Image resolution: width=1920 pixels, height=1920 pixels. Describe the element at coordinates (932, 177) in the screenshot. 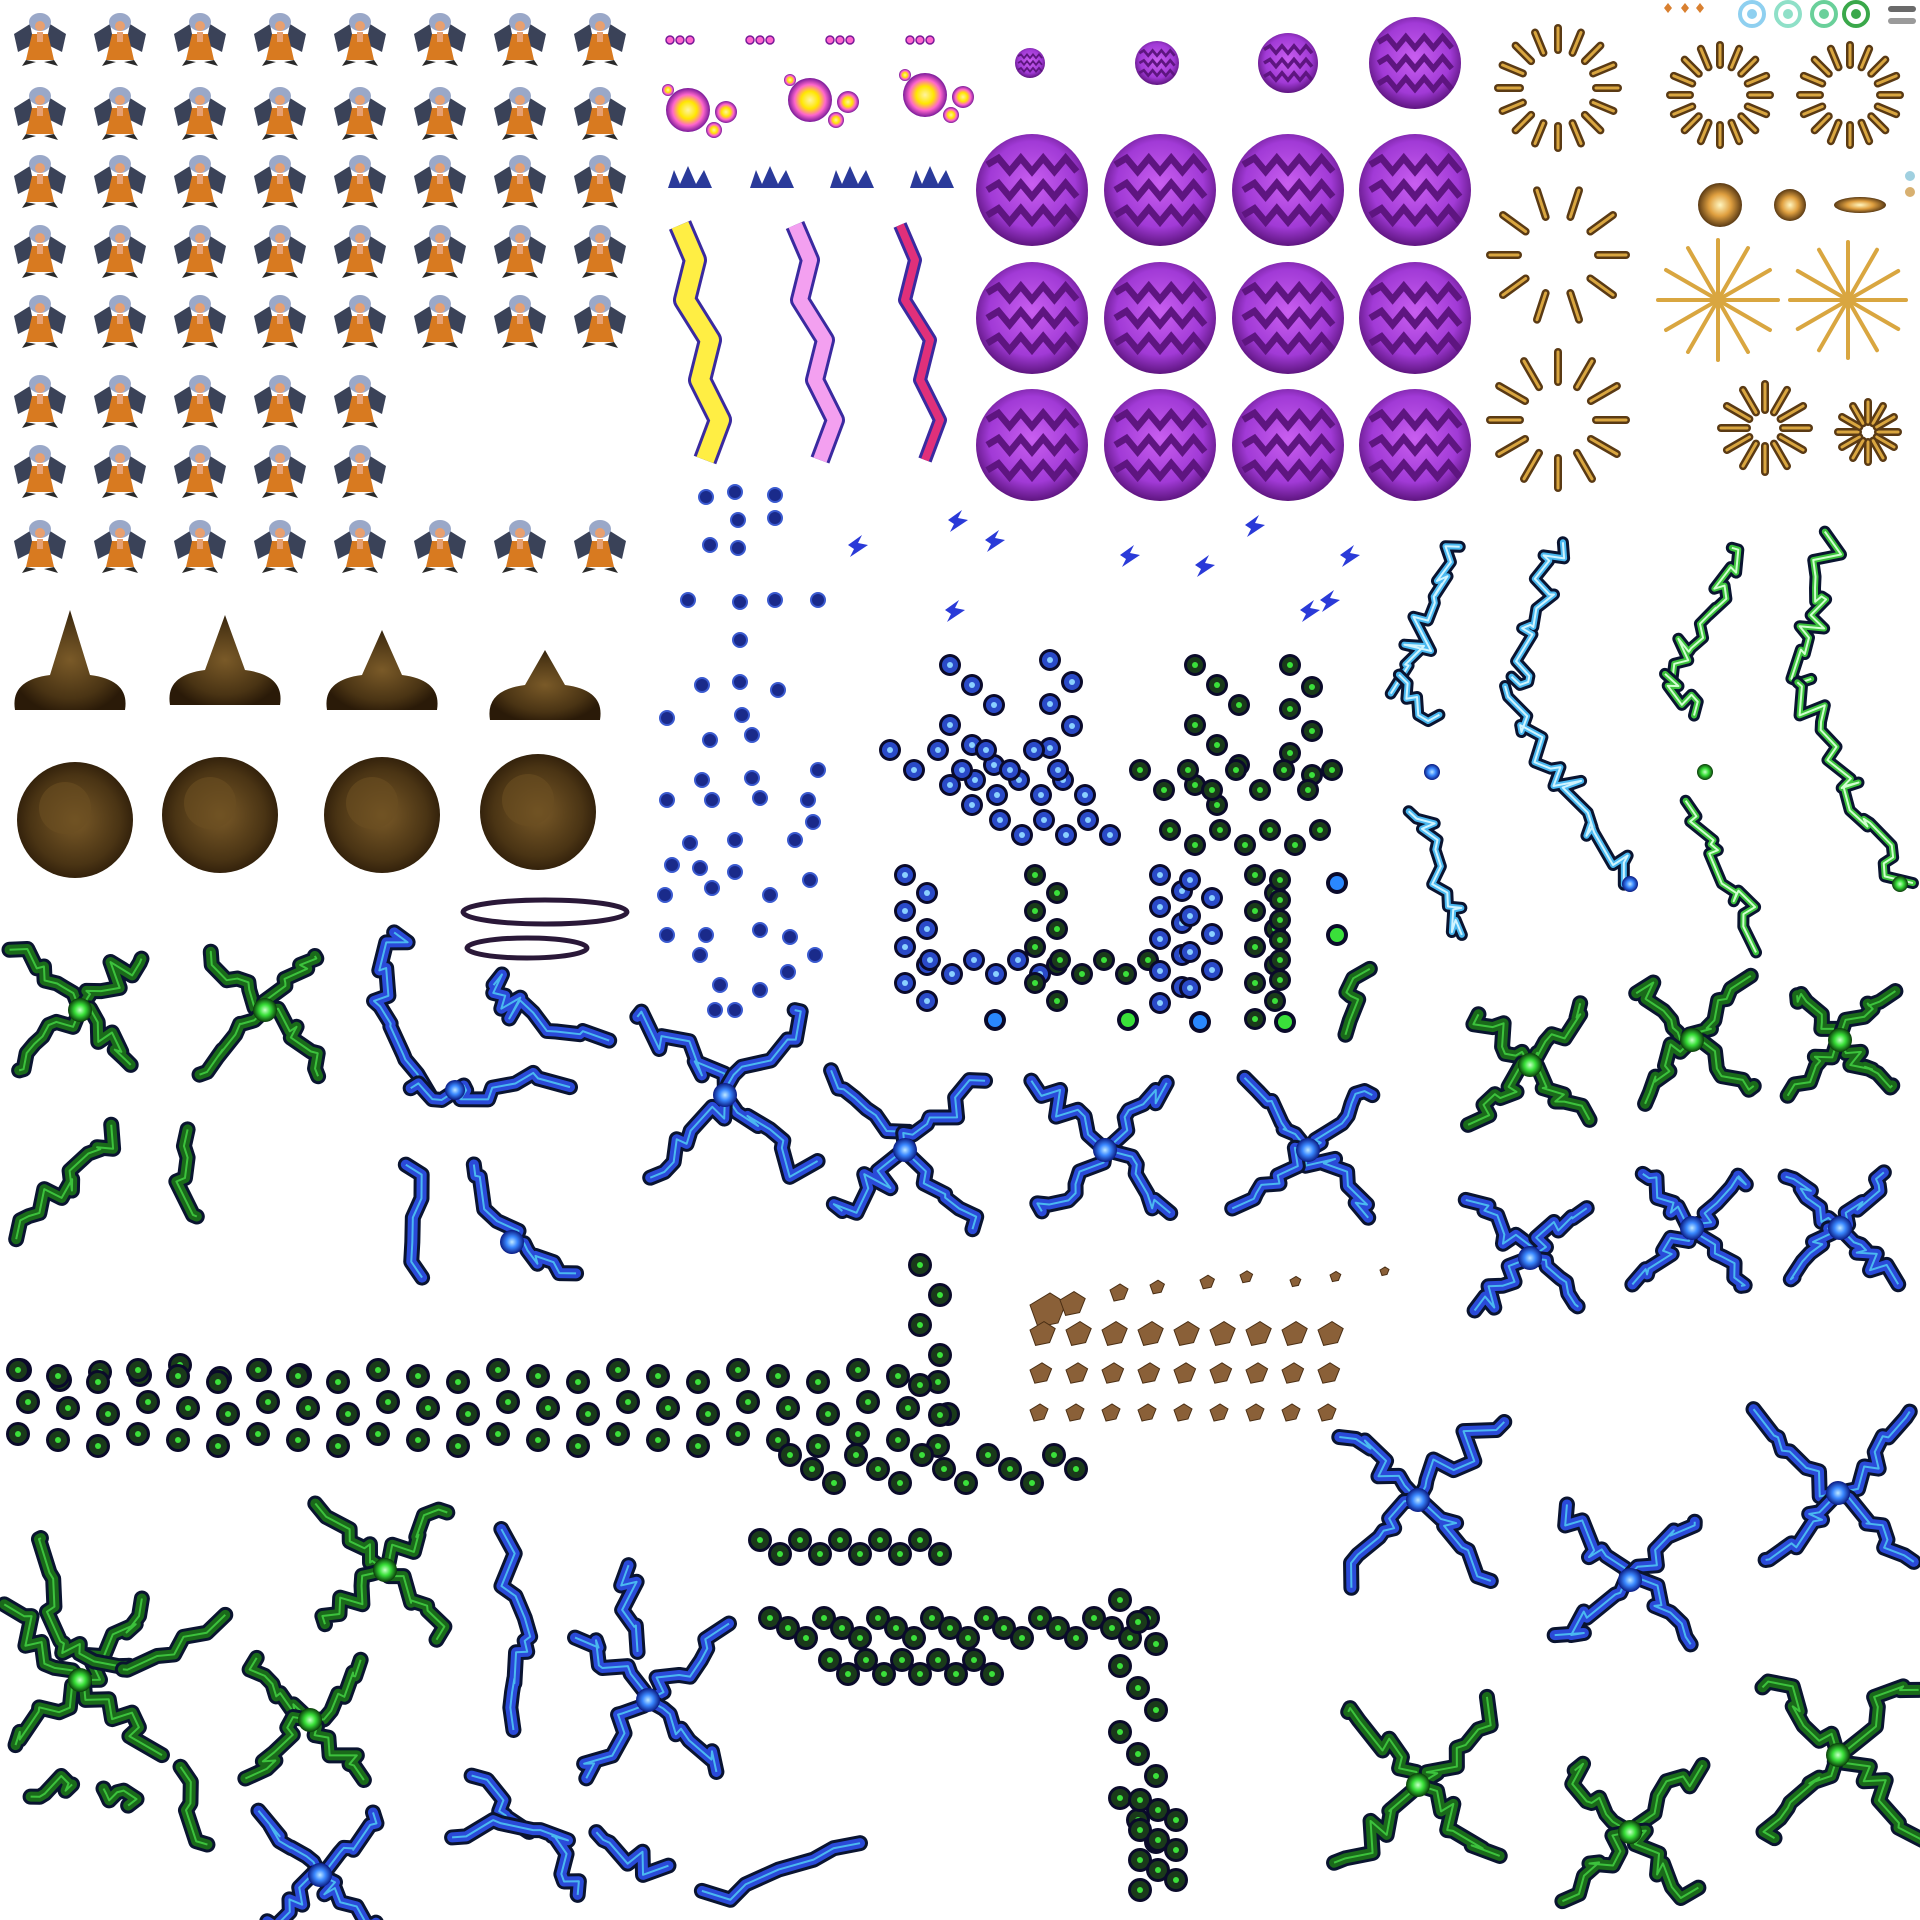

I see `crown-icon` at that location.